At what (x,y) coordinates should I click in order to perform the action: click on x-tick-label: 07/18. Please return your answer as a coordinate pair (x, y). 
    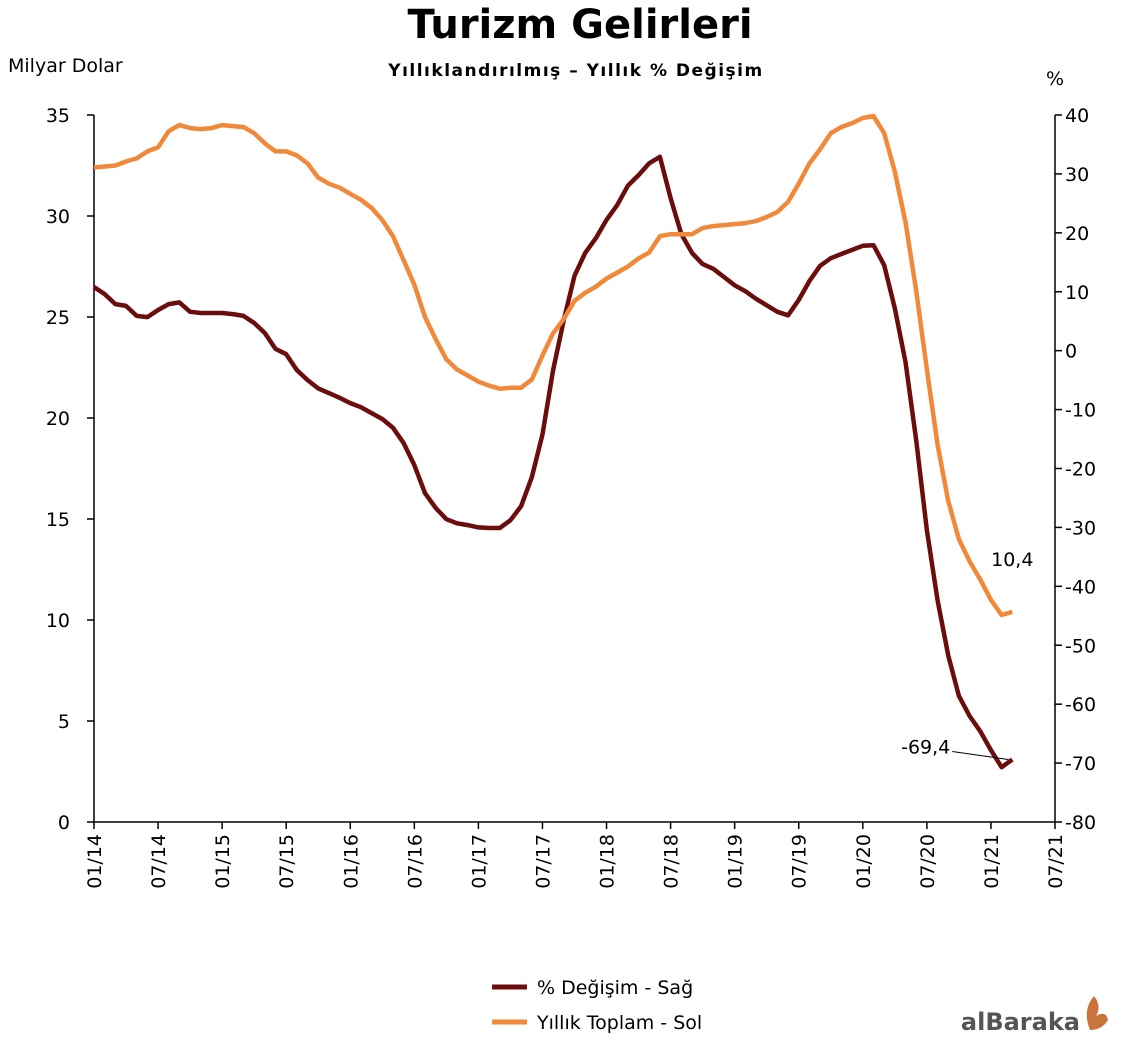
    Looking at the image, I should click on (672, 861).